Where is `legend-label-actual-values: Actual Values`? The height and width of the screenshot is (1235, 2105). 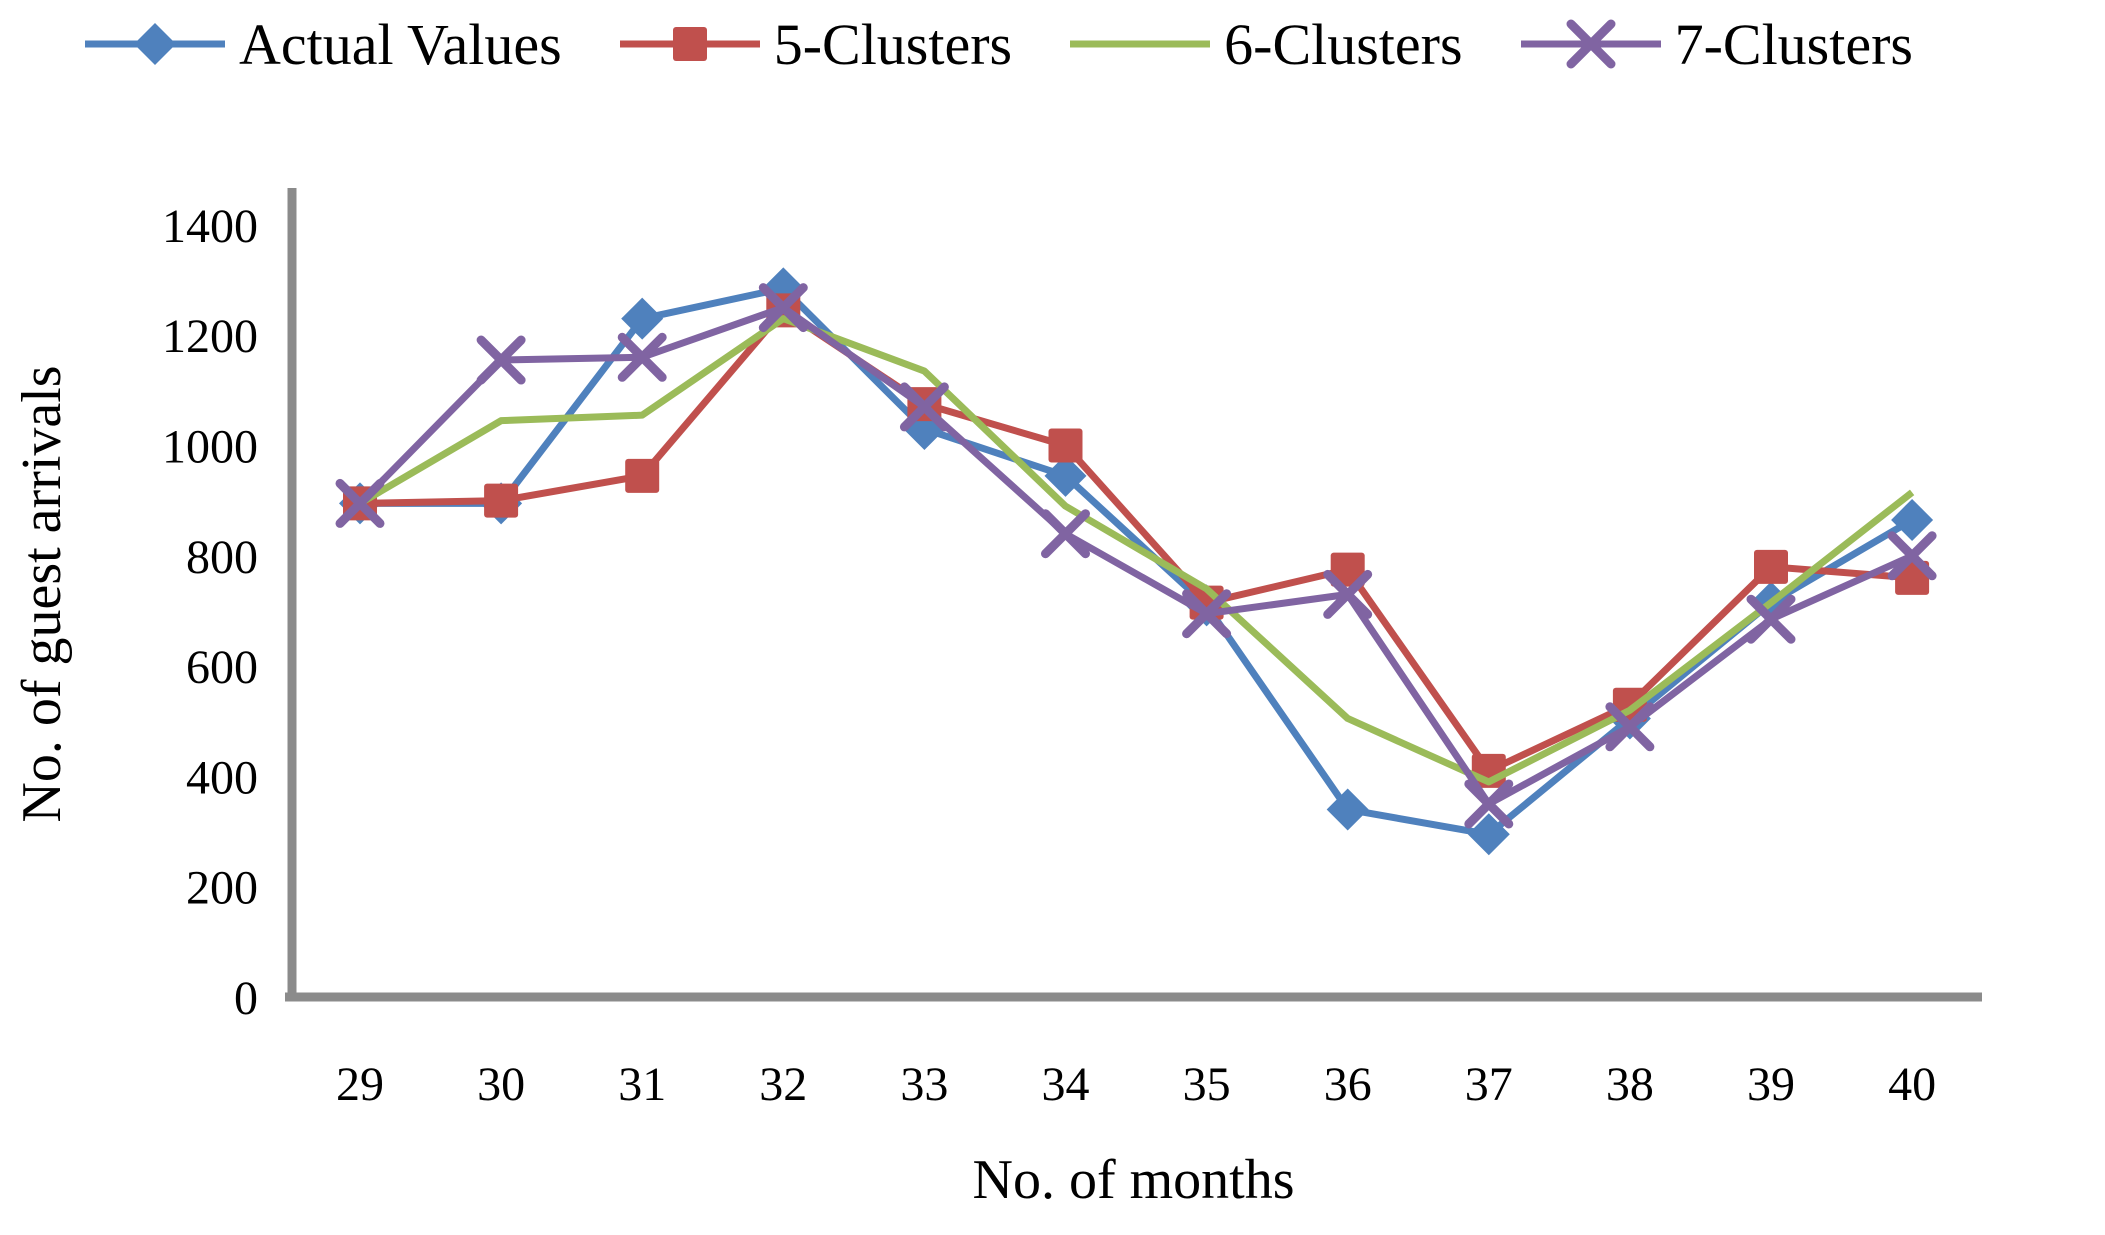 legend-label-actual-values: Actual Values is located at coordinates (400, 44).